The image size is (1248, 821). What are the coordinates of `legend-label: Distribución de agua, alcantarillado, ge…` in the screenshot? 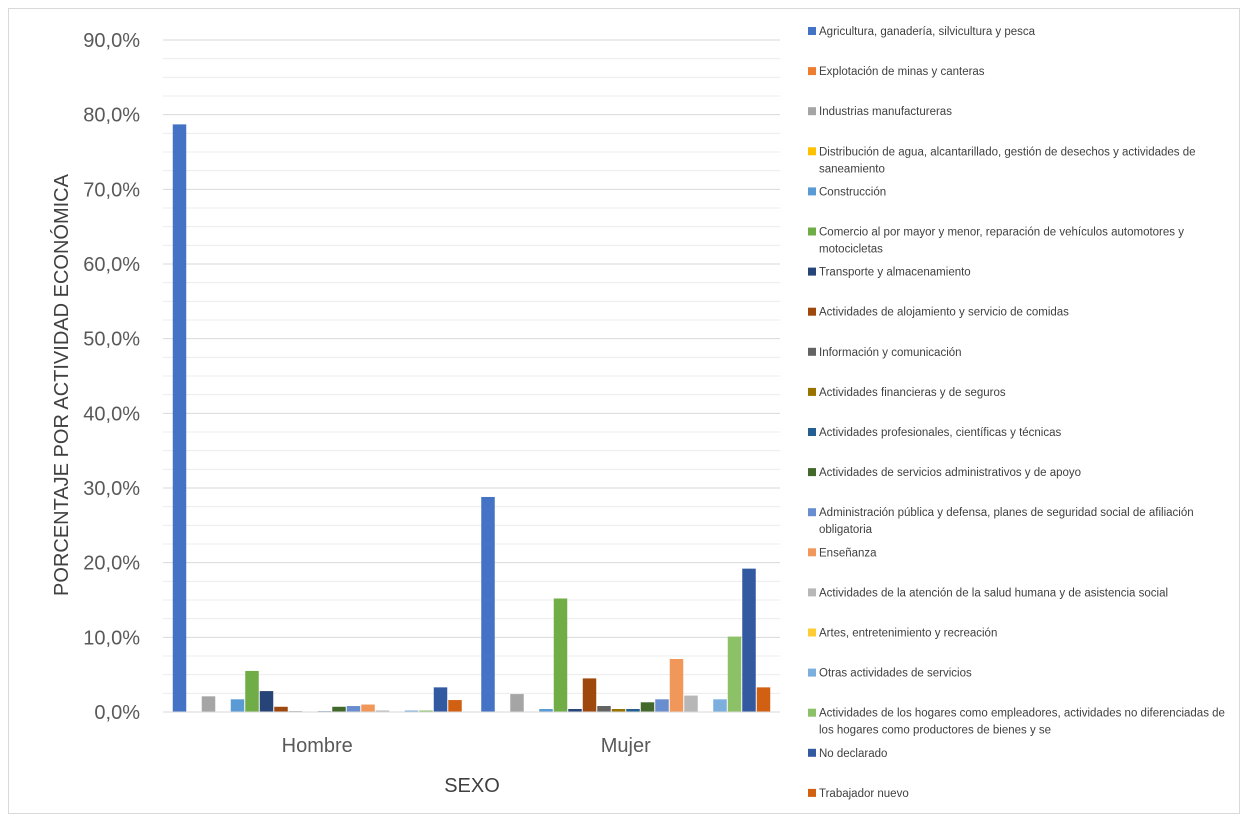 It's located at (1007, 152).